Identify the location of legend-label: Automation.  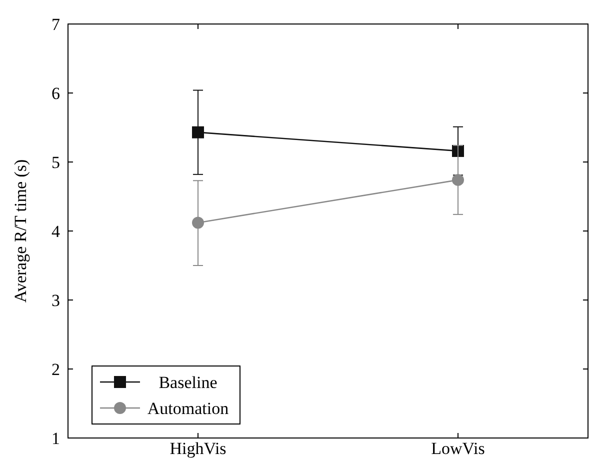
(188, 408).